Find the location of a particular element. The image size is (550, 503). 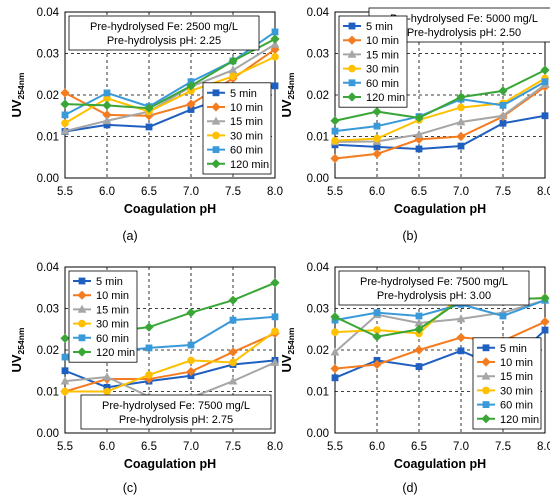

panel-label: (d) is located at coordinates (409, 488).